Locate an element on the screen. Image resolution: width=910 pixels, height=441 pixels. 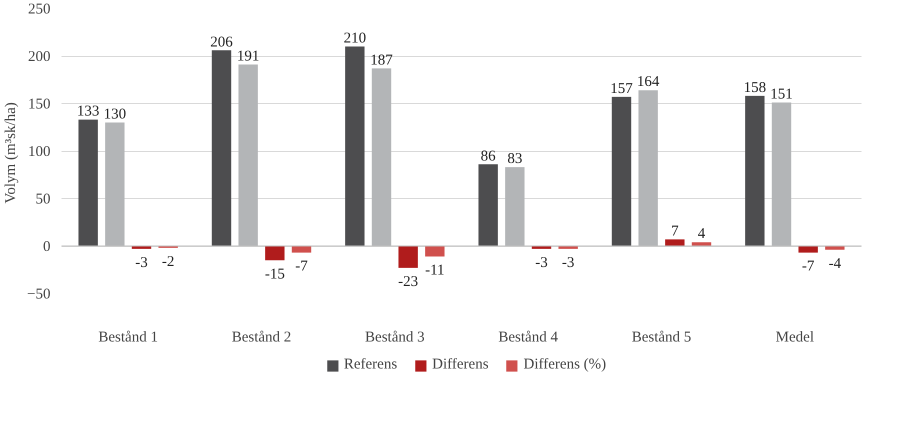
y-tick-label: −50 is located at coordinates (39, 294).